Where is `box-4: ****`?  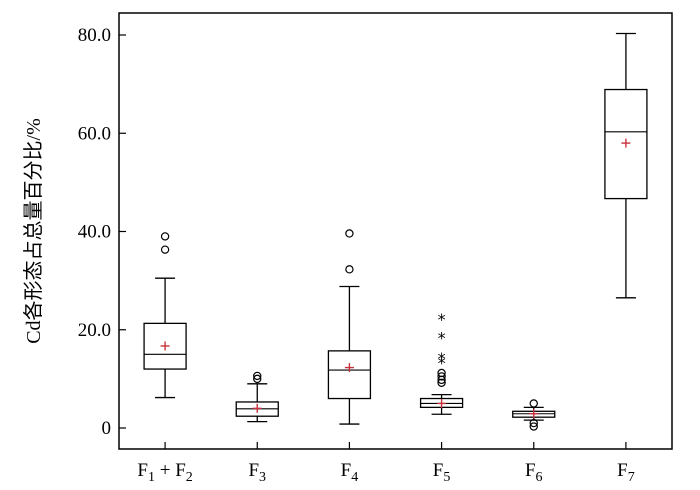 box-4: **** is located at coordinates (441, 362).